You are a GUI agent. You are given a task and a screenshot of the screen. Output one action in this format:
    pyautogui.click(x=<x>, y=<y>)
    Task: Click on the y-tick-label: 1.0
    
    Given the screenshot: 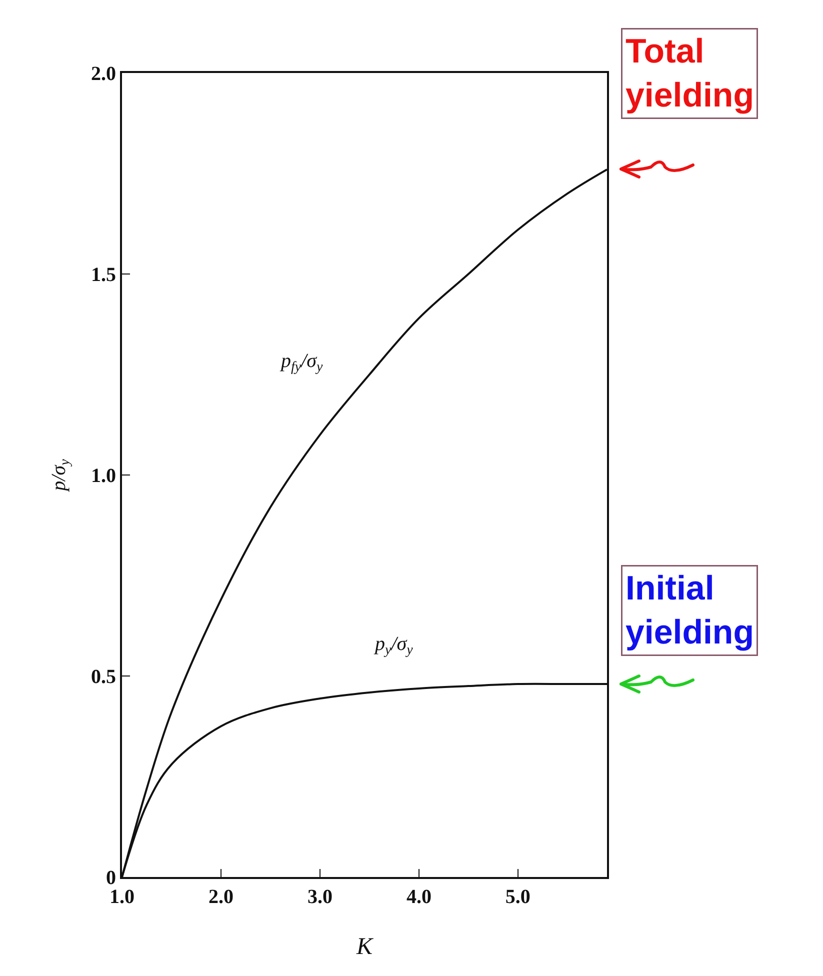 What is the action you would take?
    pyautogui.click(x=103, y=476)
    